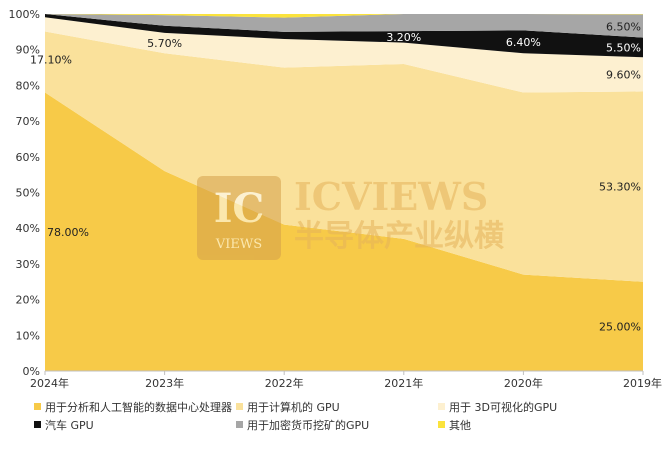  I want to click on data-label: 6.40%, so click(523, 42).